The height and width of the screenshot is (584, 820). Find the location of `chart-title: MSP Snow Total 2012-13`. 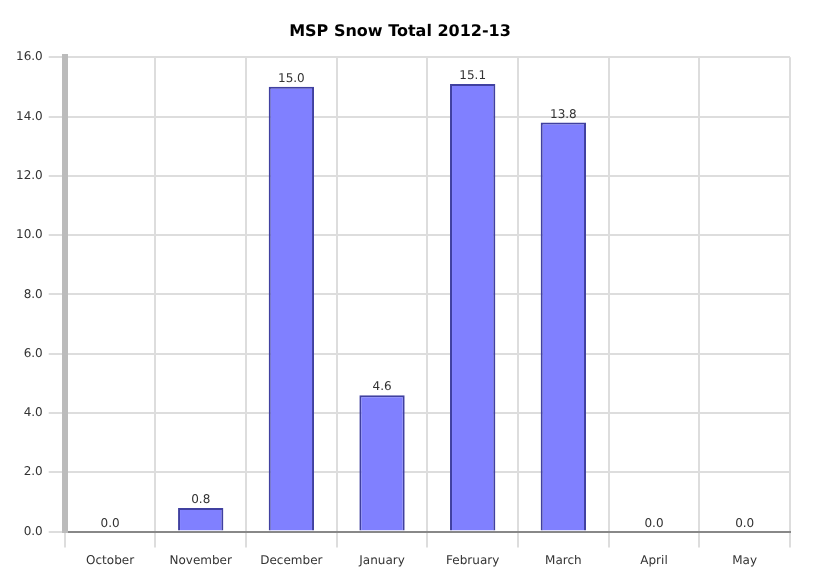

chart-title: MSP Snow Total 2012-13 is located at coordinates (400, 30).